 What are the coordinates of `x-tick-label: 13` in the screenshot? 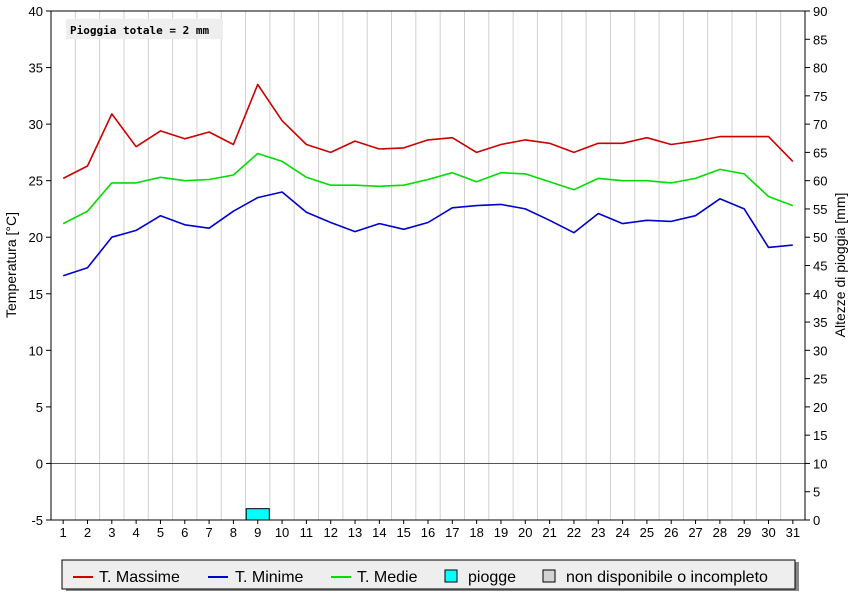 It's located at (355, 532).